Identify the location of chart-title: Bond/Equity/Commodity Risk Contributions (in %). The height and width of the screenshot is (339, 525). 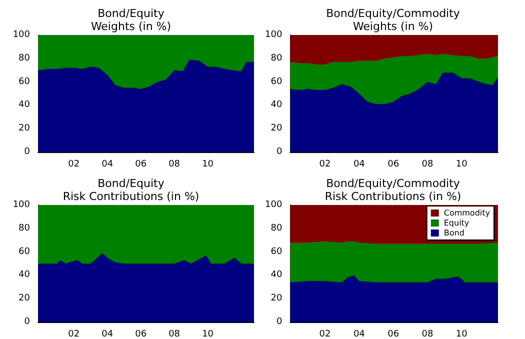
(393, 190).